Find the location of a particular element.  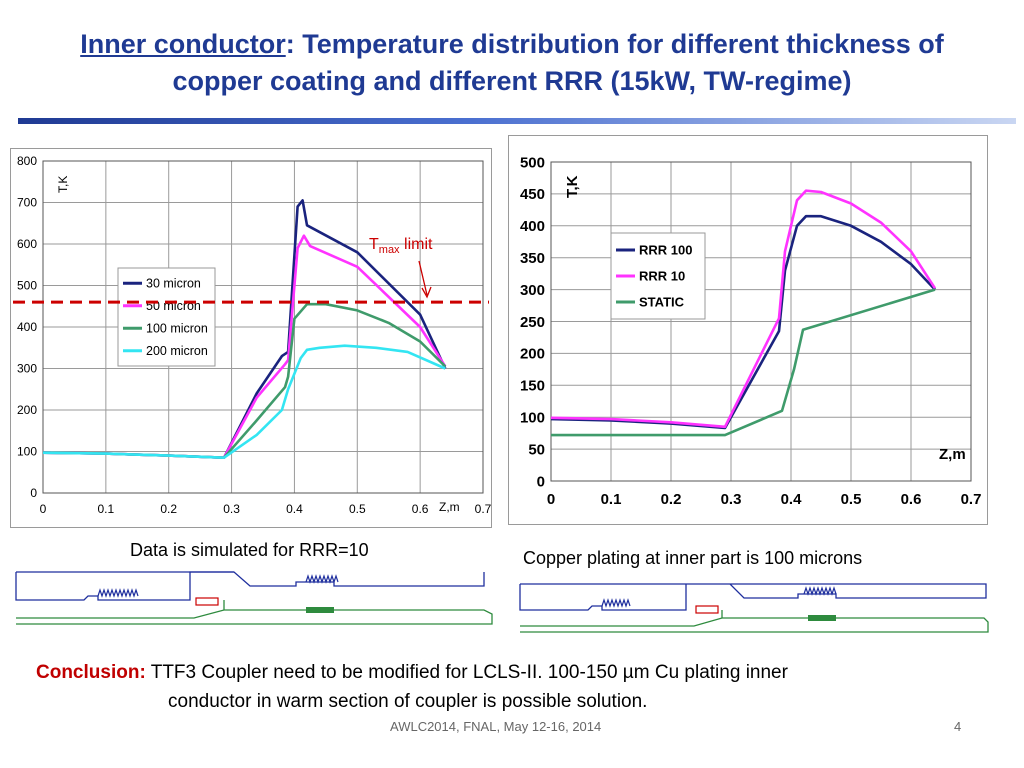

tmax-arrow-head is located at coordinates (426, 292).